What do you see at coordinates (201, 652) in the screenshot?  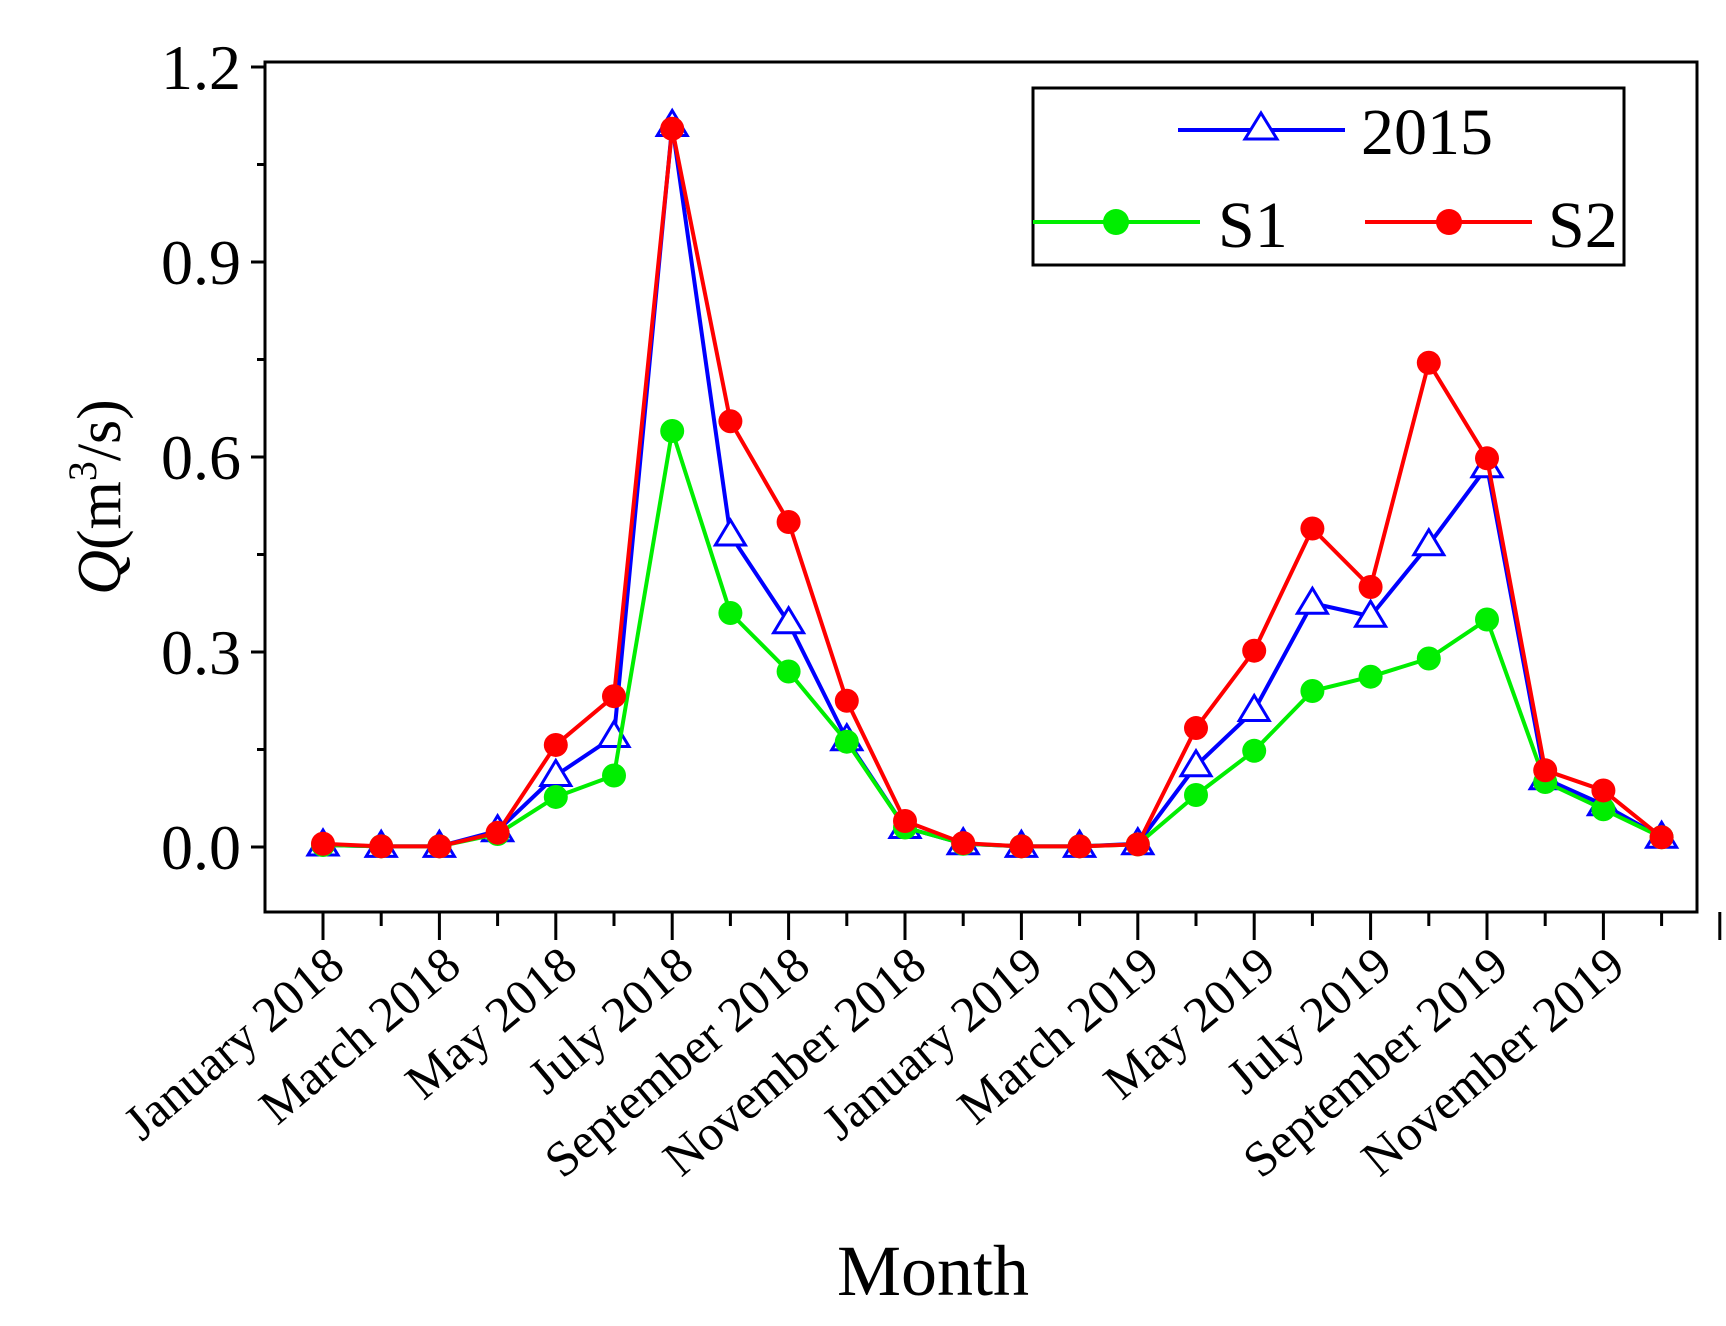 I see `y-tick-label: 0.3` at bounding box center [201, 652].